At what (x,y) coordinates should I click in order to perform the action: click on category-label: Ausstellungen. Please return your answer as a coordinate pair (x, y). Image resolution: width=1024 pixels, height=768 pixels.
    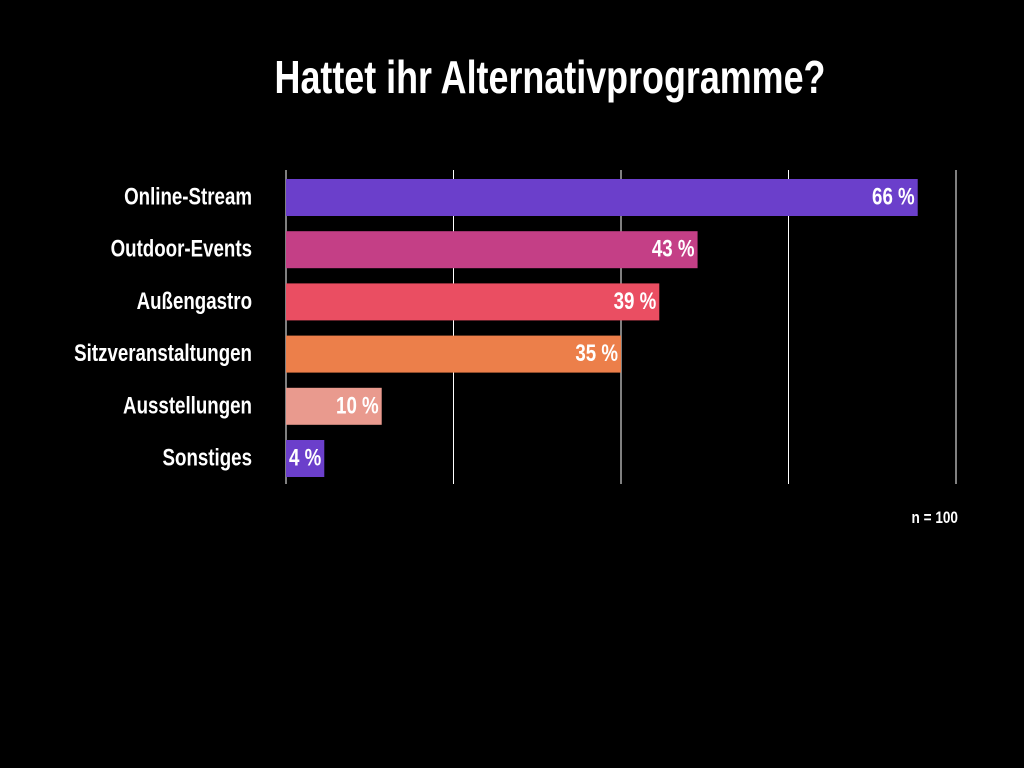
    Looking at the image, I should click on (187, 405).